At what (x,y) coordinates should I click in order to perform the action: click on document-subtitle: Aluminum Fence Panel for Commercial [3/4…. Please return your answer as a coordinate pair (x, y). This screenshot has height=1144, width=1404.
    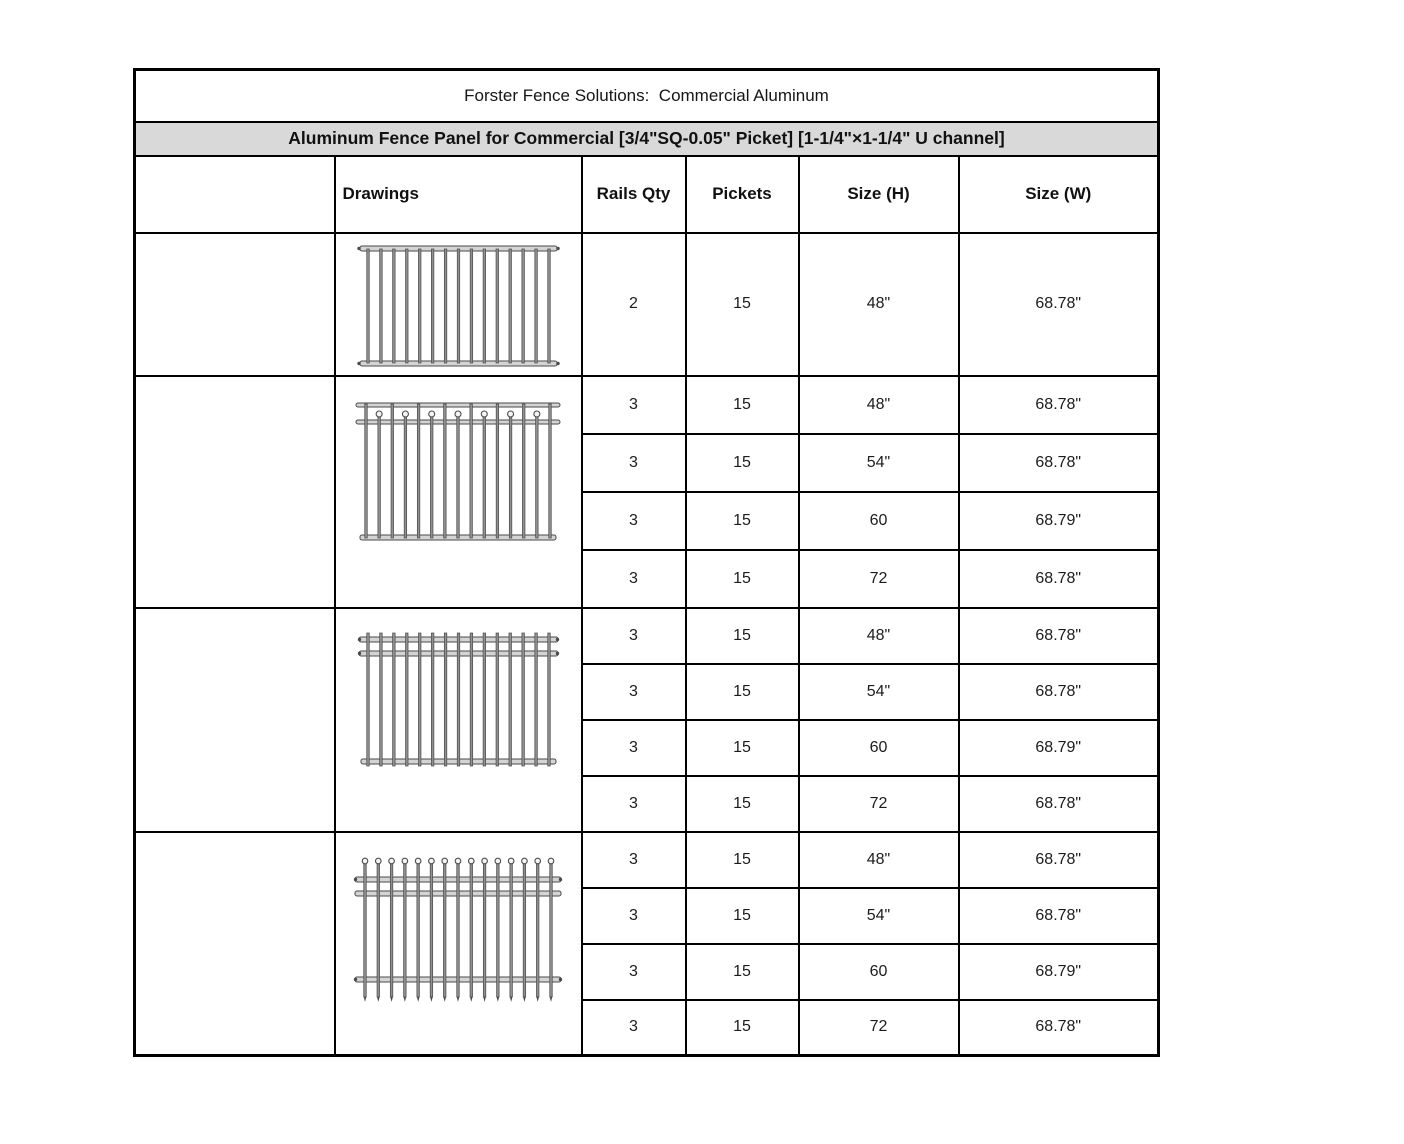
    Looking at the image, I should click on (646, 138).